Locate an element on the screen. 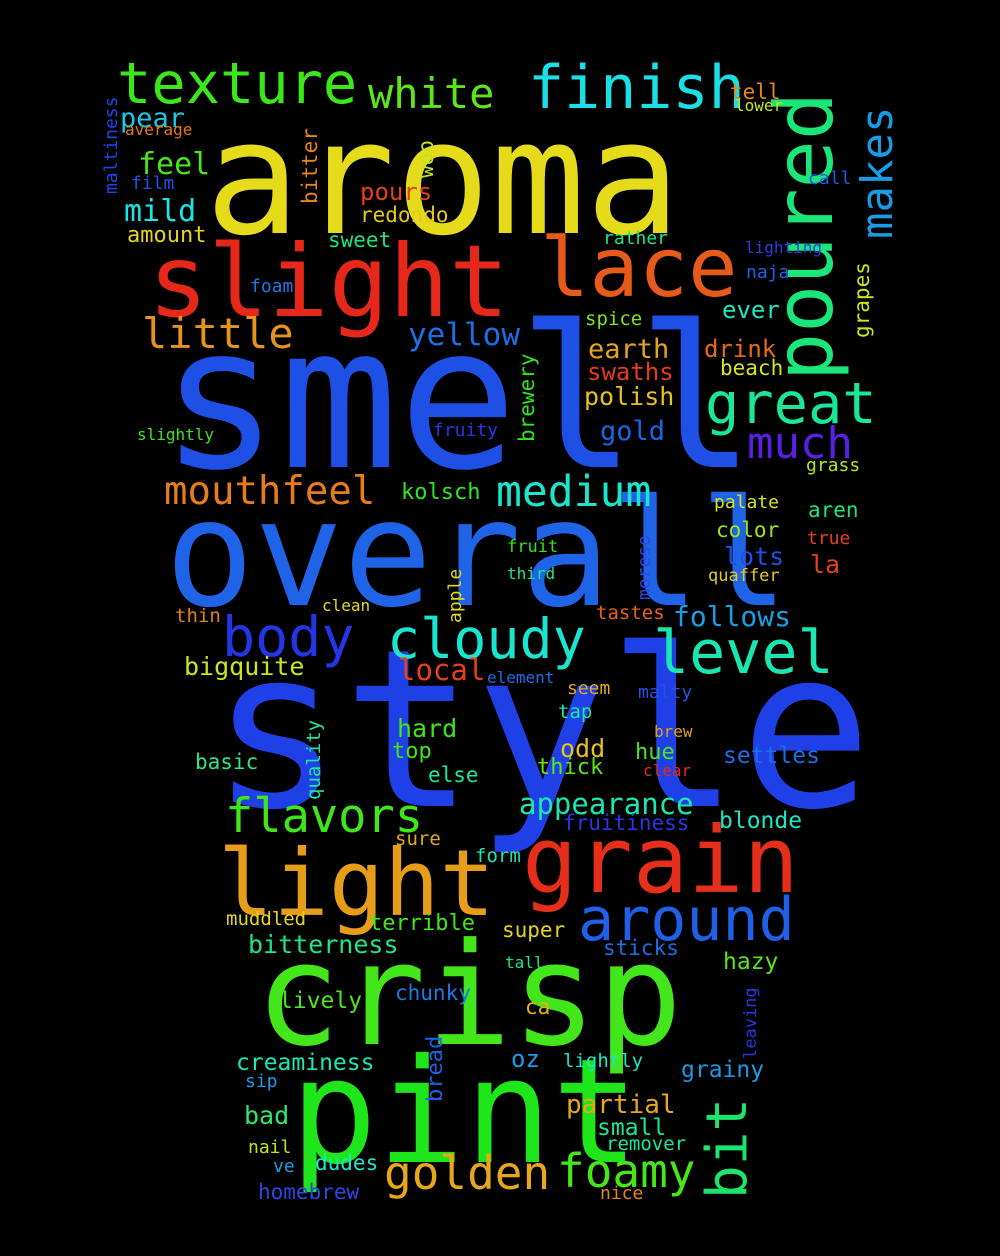 The height and width of the screenshot is (1256, 1000). word-feel: feel is located at coordinates (174, 164).